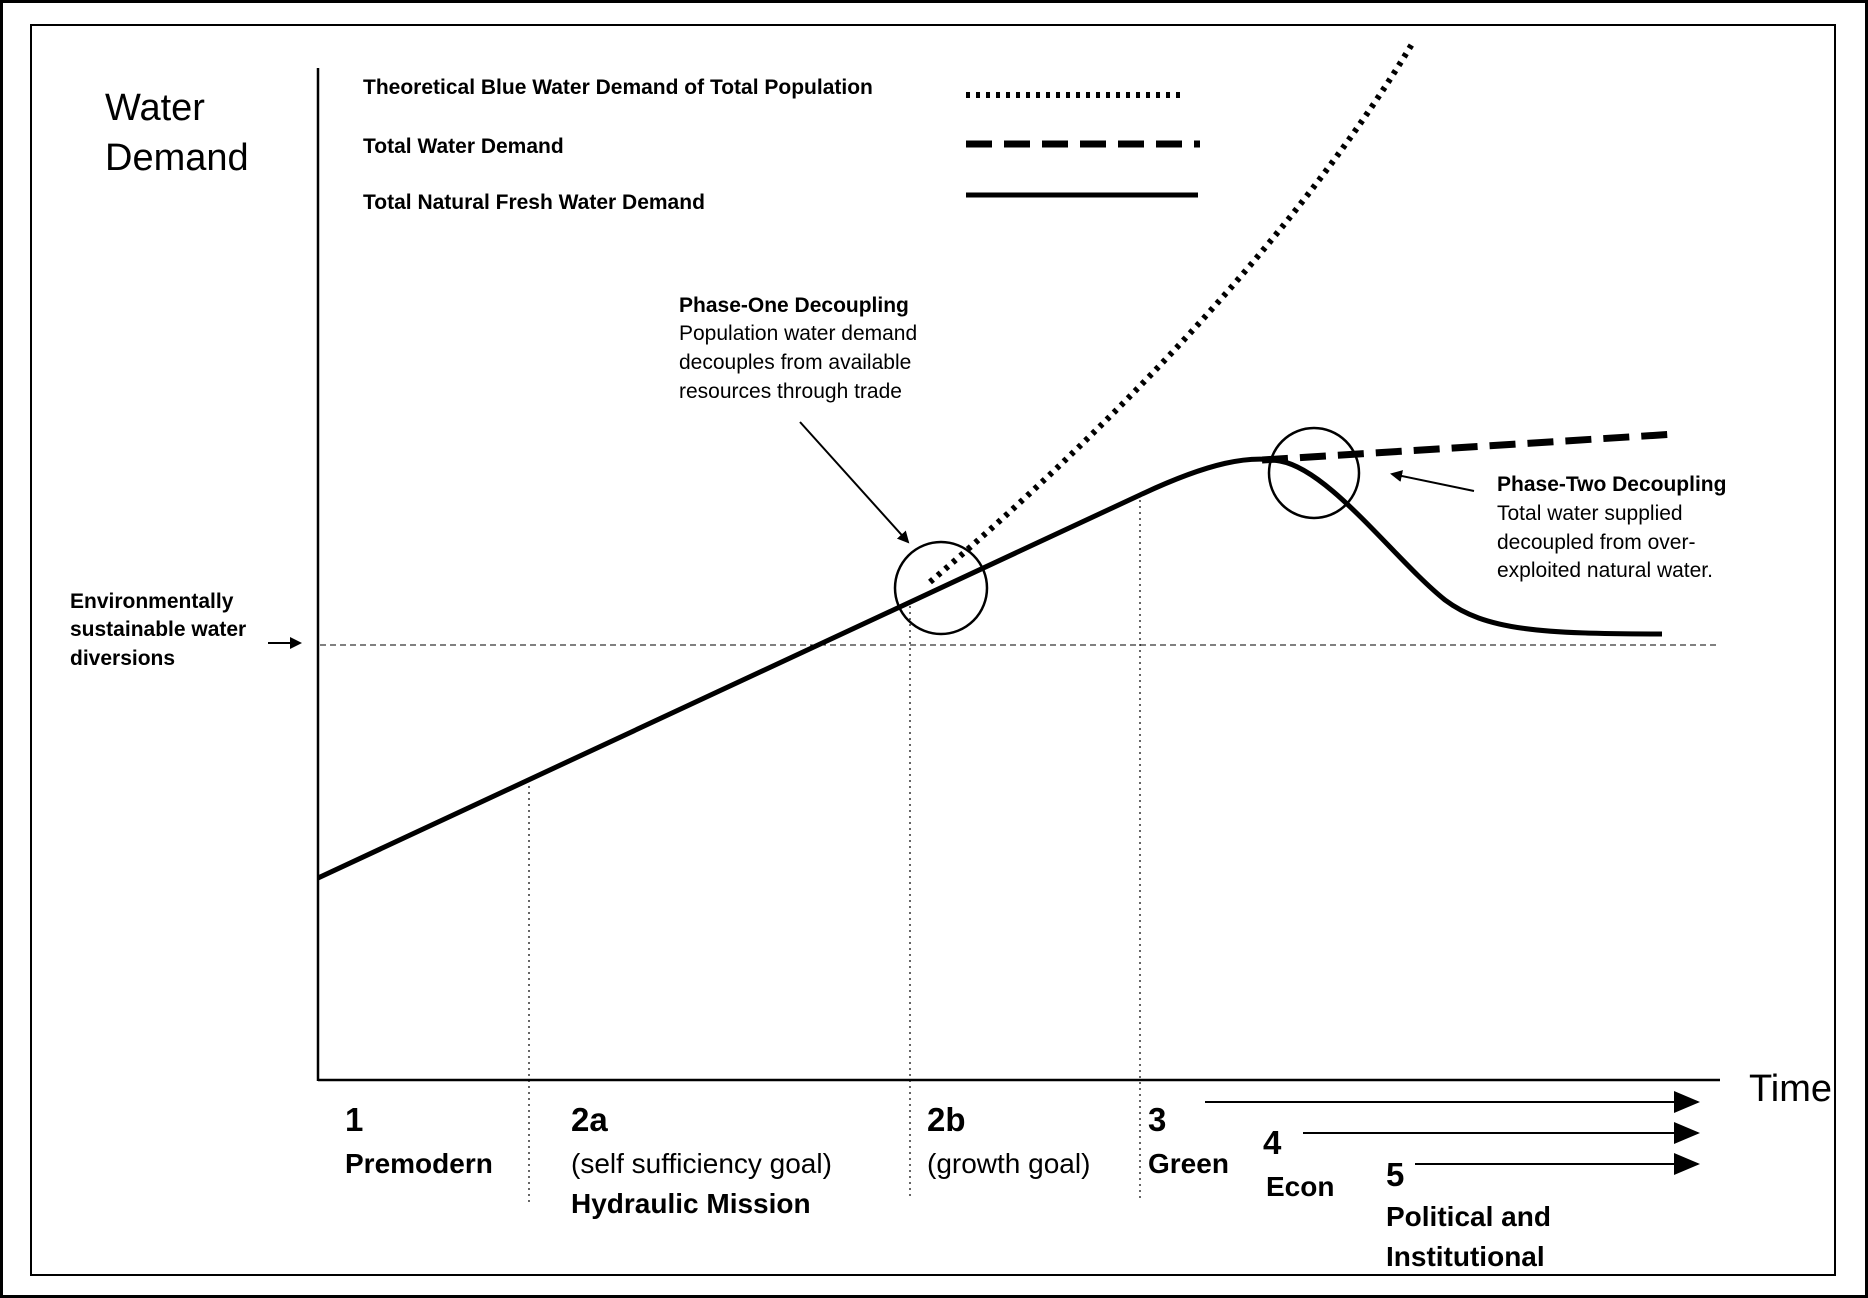 This screenshot has height=1298, width=1868. I want to click on phase-one-line-2: decouples from available, so click(795, 362).